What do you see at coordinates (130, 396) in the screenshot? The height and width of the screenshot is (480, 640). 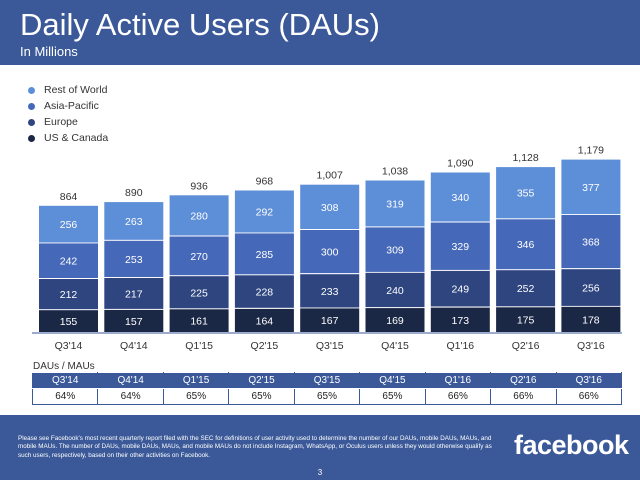 I see `dau-mau-value: 64%` at bounding box center [130, 396].